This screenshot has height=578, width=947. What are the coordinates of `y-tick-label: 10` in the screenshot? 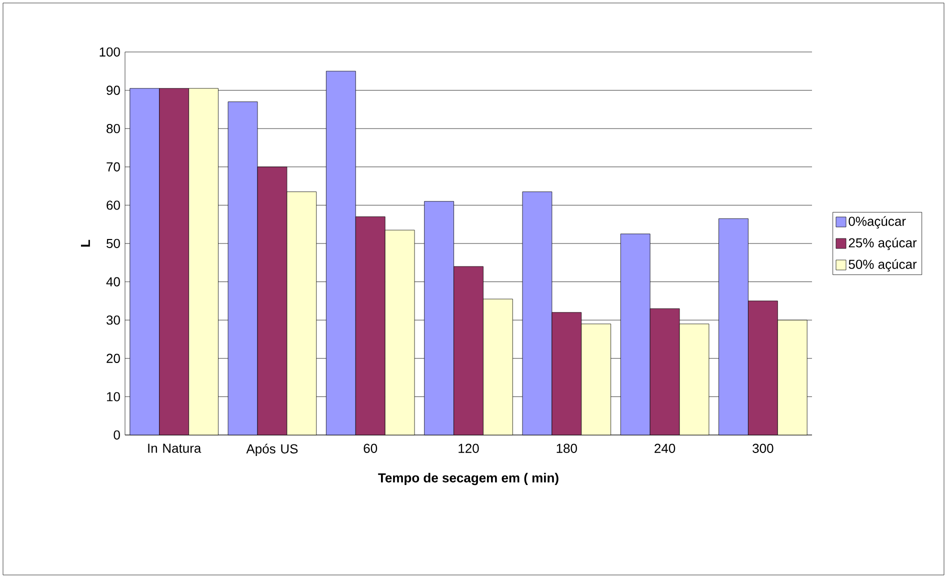 It's located at (113, 397).